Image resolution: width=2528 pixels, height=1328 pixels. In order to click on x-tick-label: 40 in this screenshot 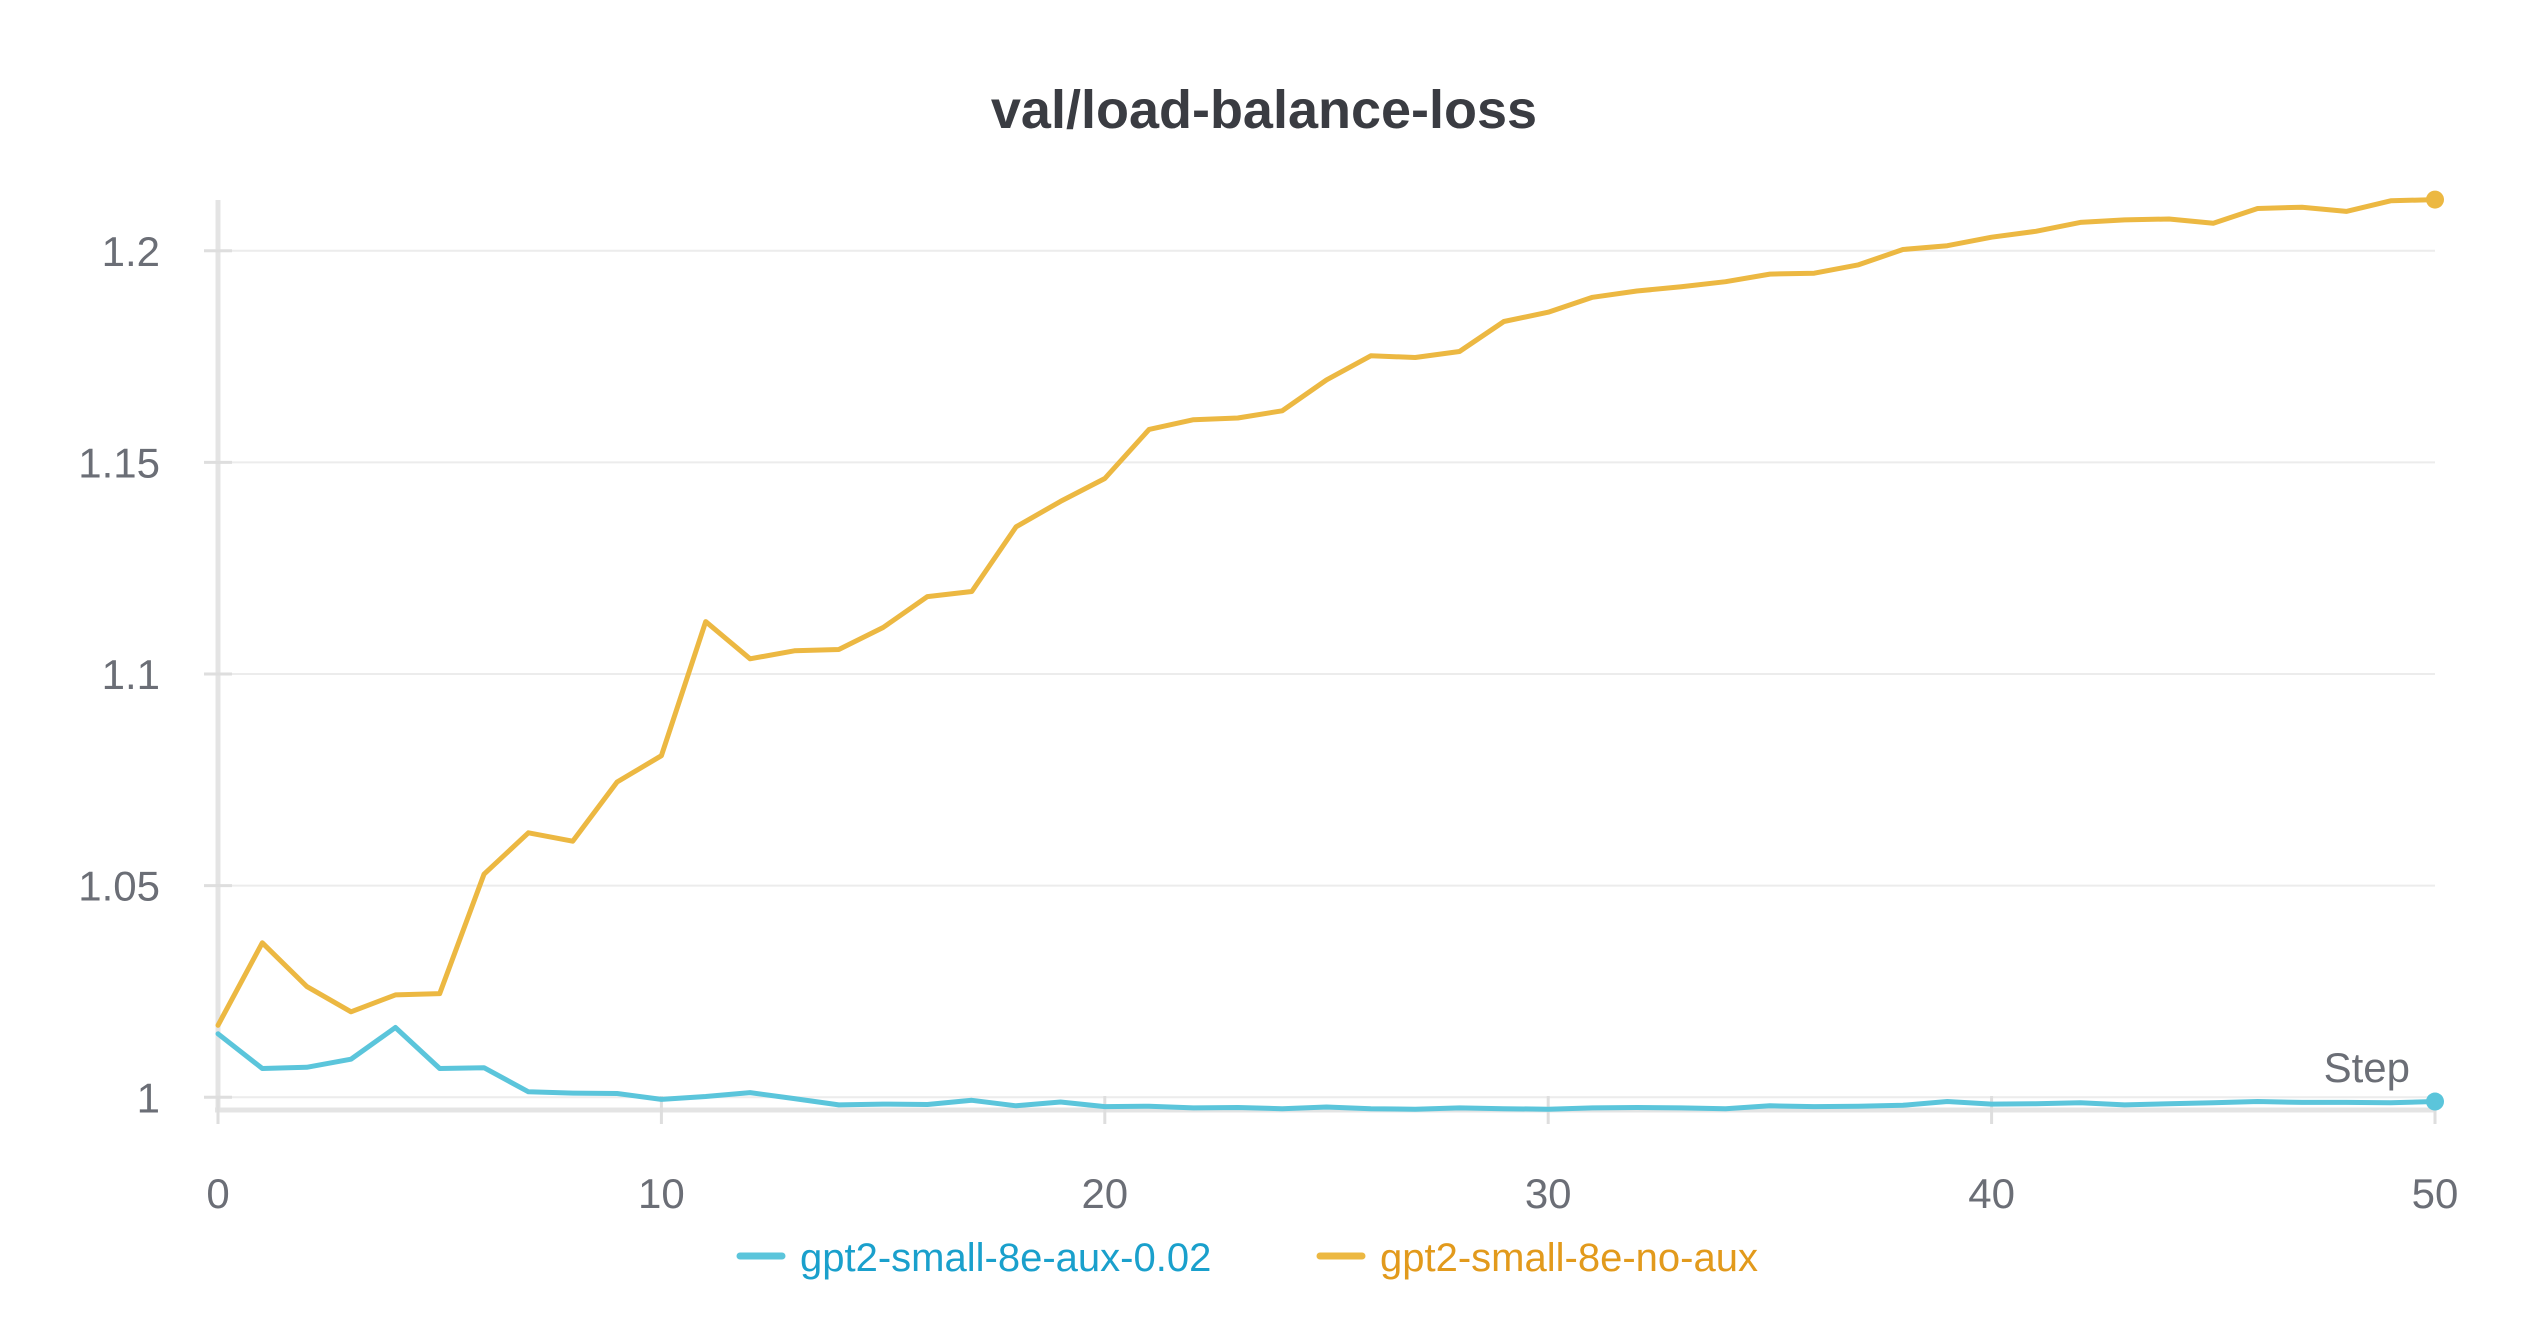, I will do `click(1991, 1193)`.